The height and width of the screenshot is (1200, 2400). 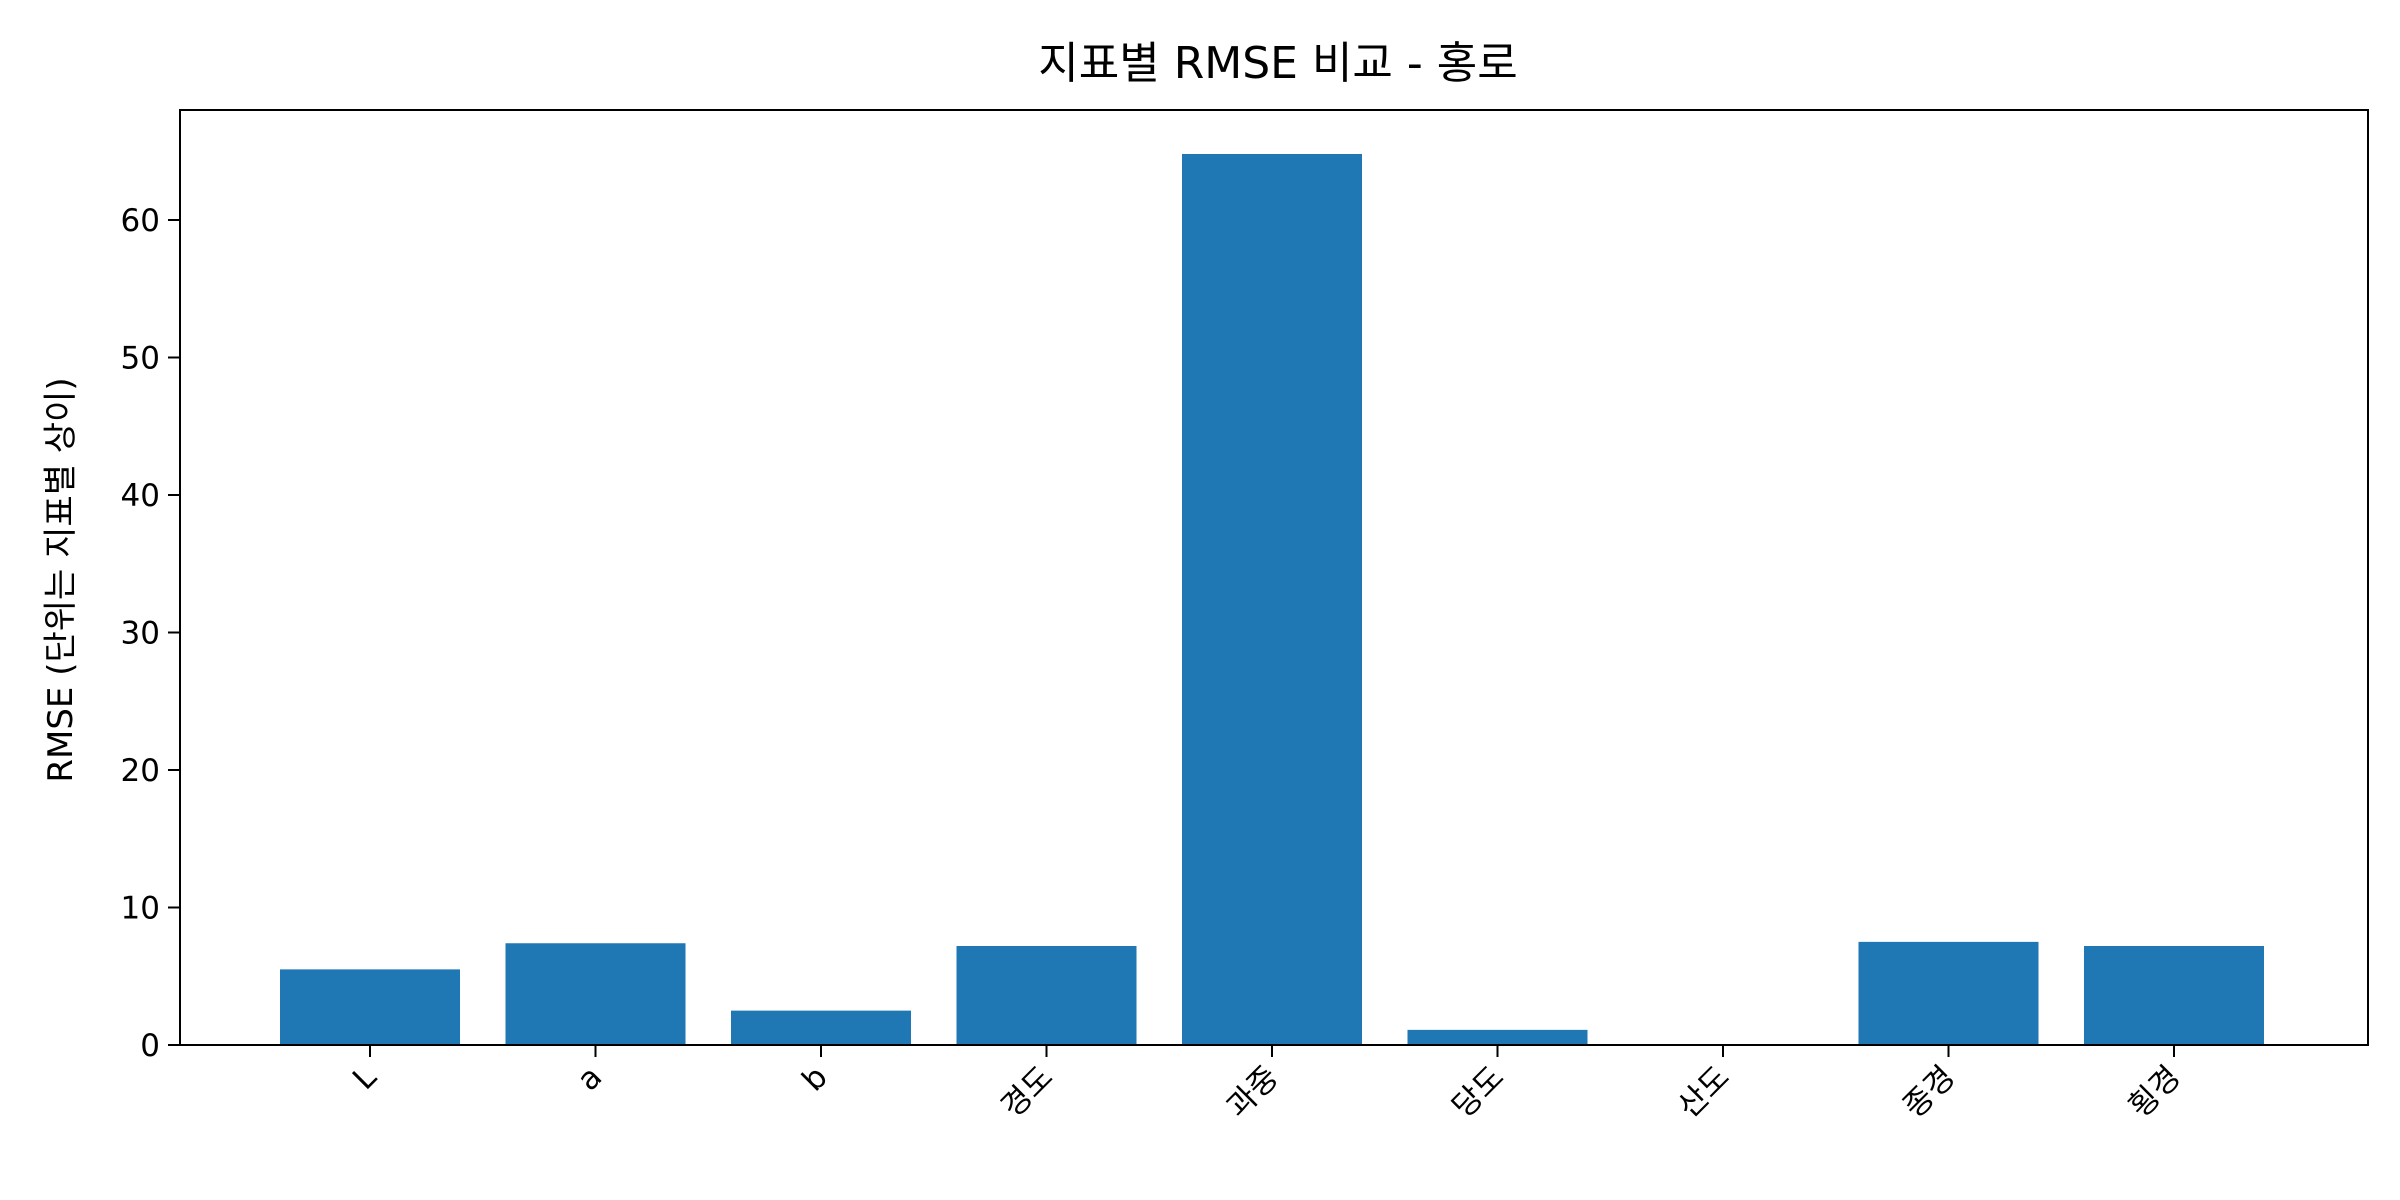 I want to click on y-tick-label-5: 50, so click(x=140, y=359).